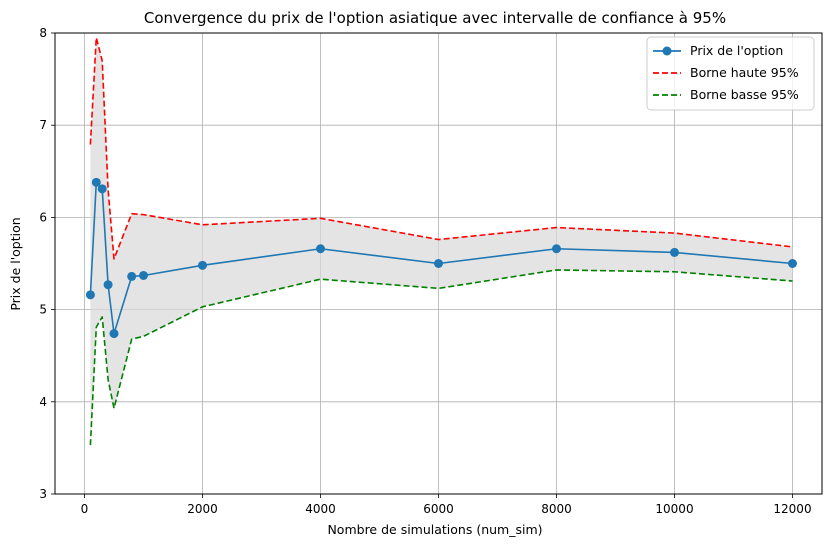 The width and height of the screenshot is (833, 548). I want to click on y-tick-label-0: 3, so click(43, 494).